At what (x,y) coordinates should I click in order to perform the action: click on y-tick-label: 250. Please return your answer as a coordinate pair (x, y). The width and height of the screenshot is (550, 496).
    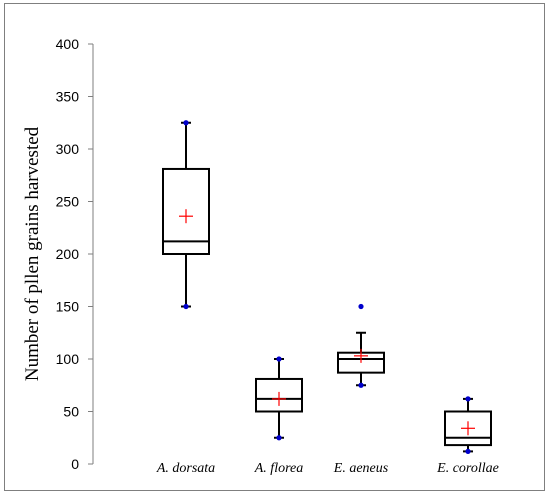
    Looking at the image, I should click on (68, 202).